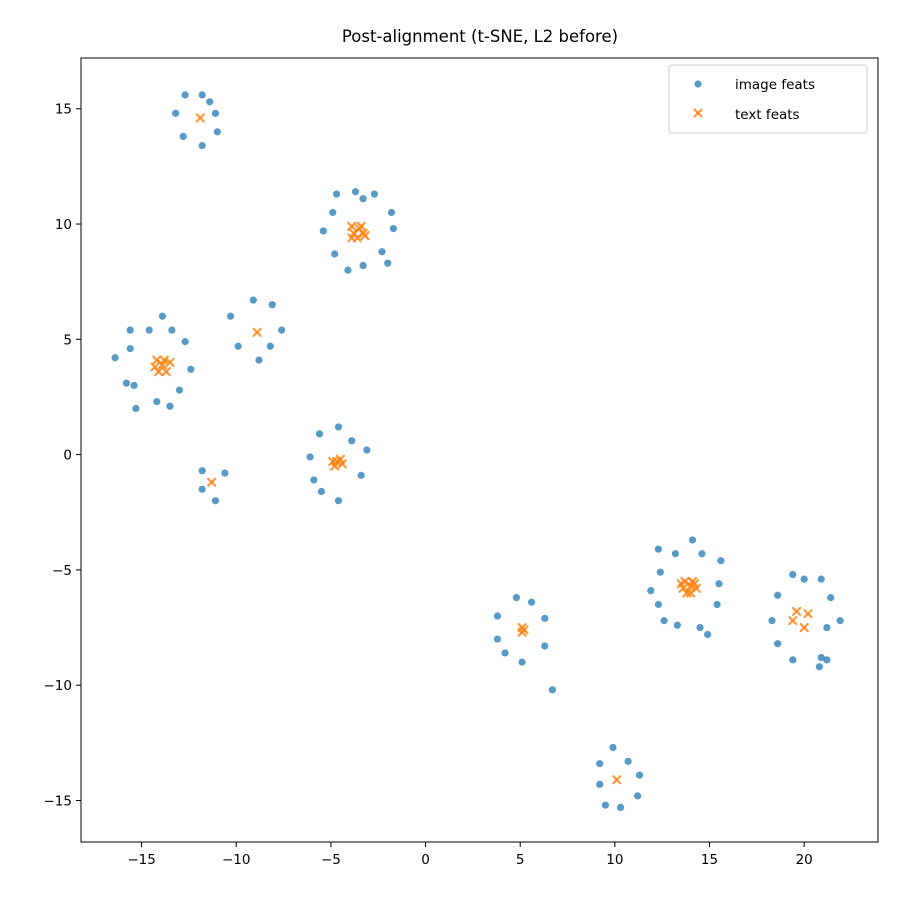 The width and height of the screenshot is (900, 900). Describe the element at coordinates (425, 860) in the screenshot. I see `x-tick-label: 0` at that location.